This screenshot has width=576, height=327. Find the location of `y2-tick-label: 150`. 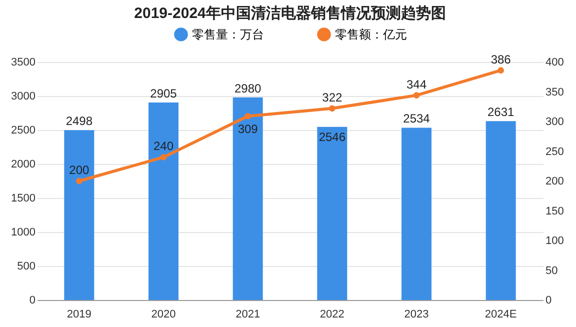

y2-tick-label: 150 is located at coordinates (555, 211).